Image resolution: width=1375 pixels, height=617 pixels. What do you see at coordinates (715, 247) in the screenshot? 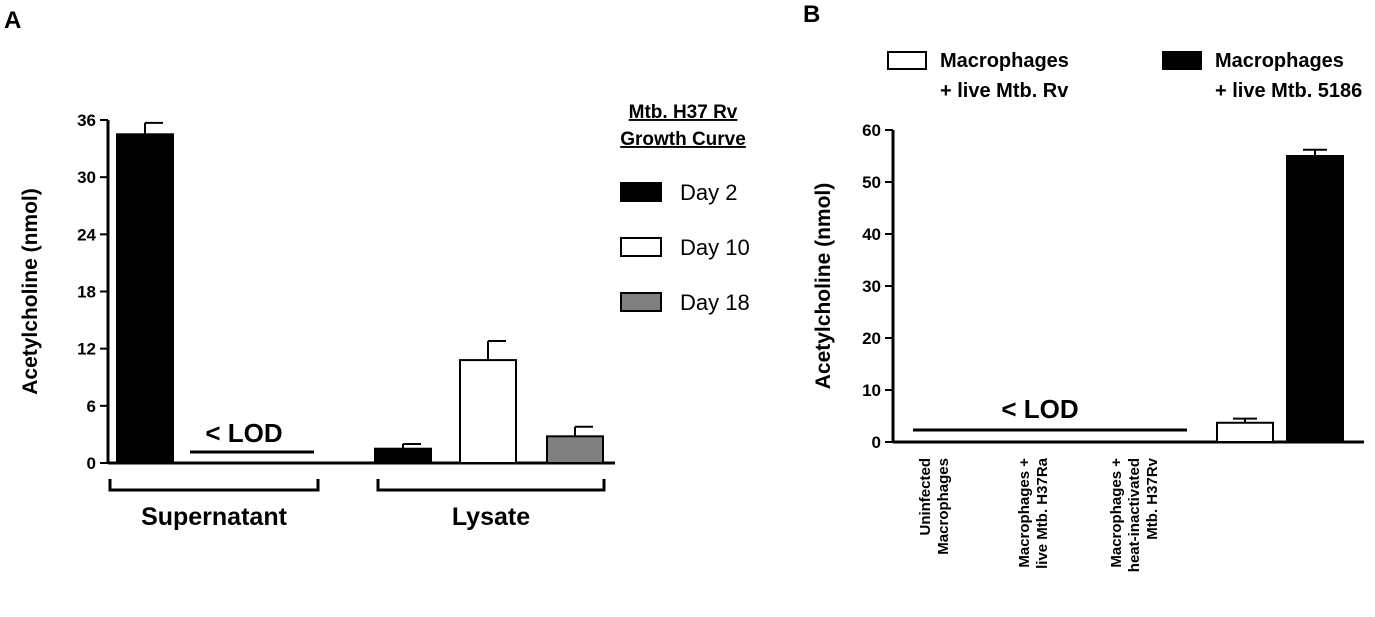
I see `legend-label: Day 10` at bounding box center [715, 247].